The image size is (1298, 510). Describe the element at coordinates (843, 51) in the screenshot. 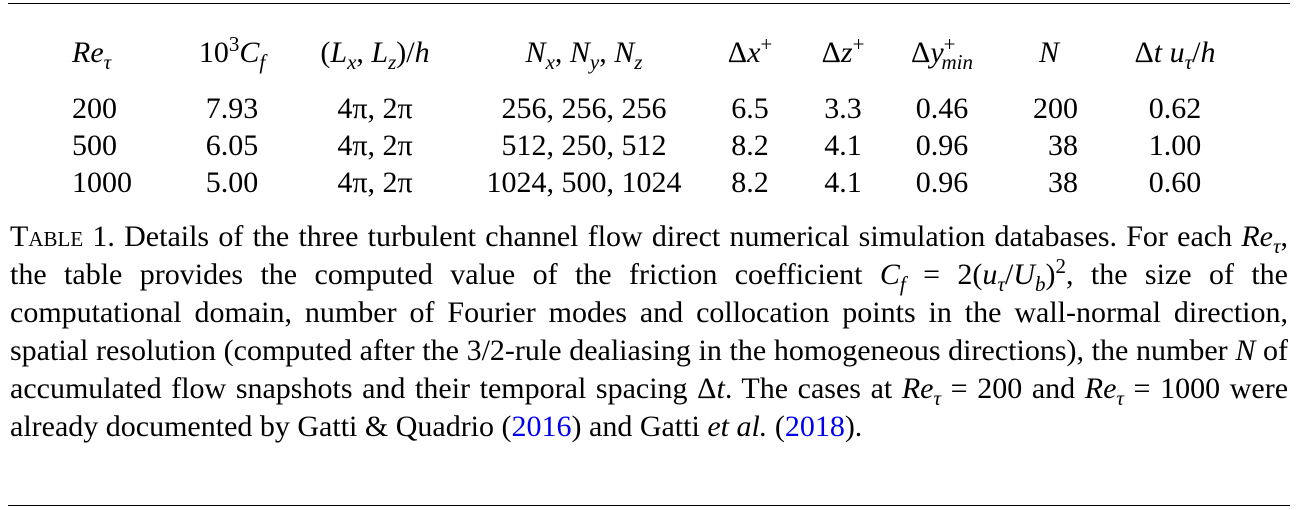

I see `header-delta-z-plus: Δz+` at that location.